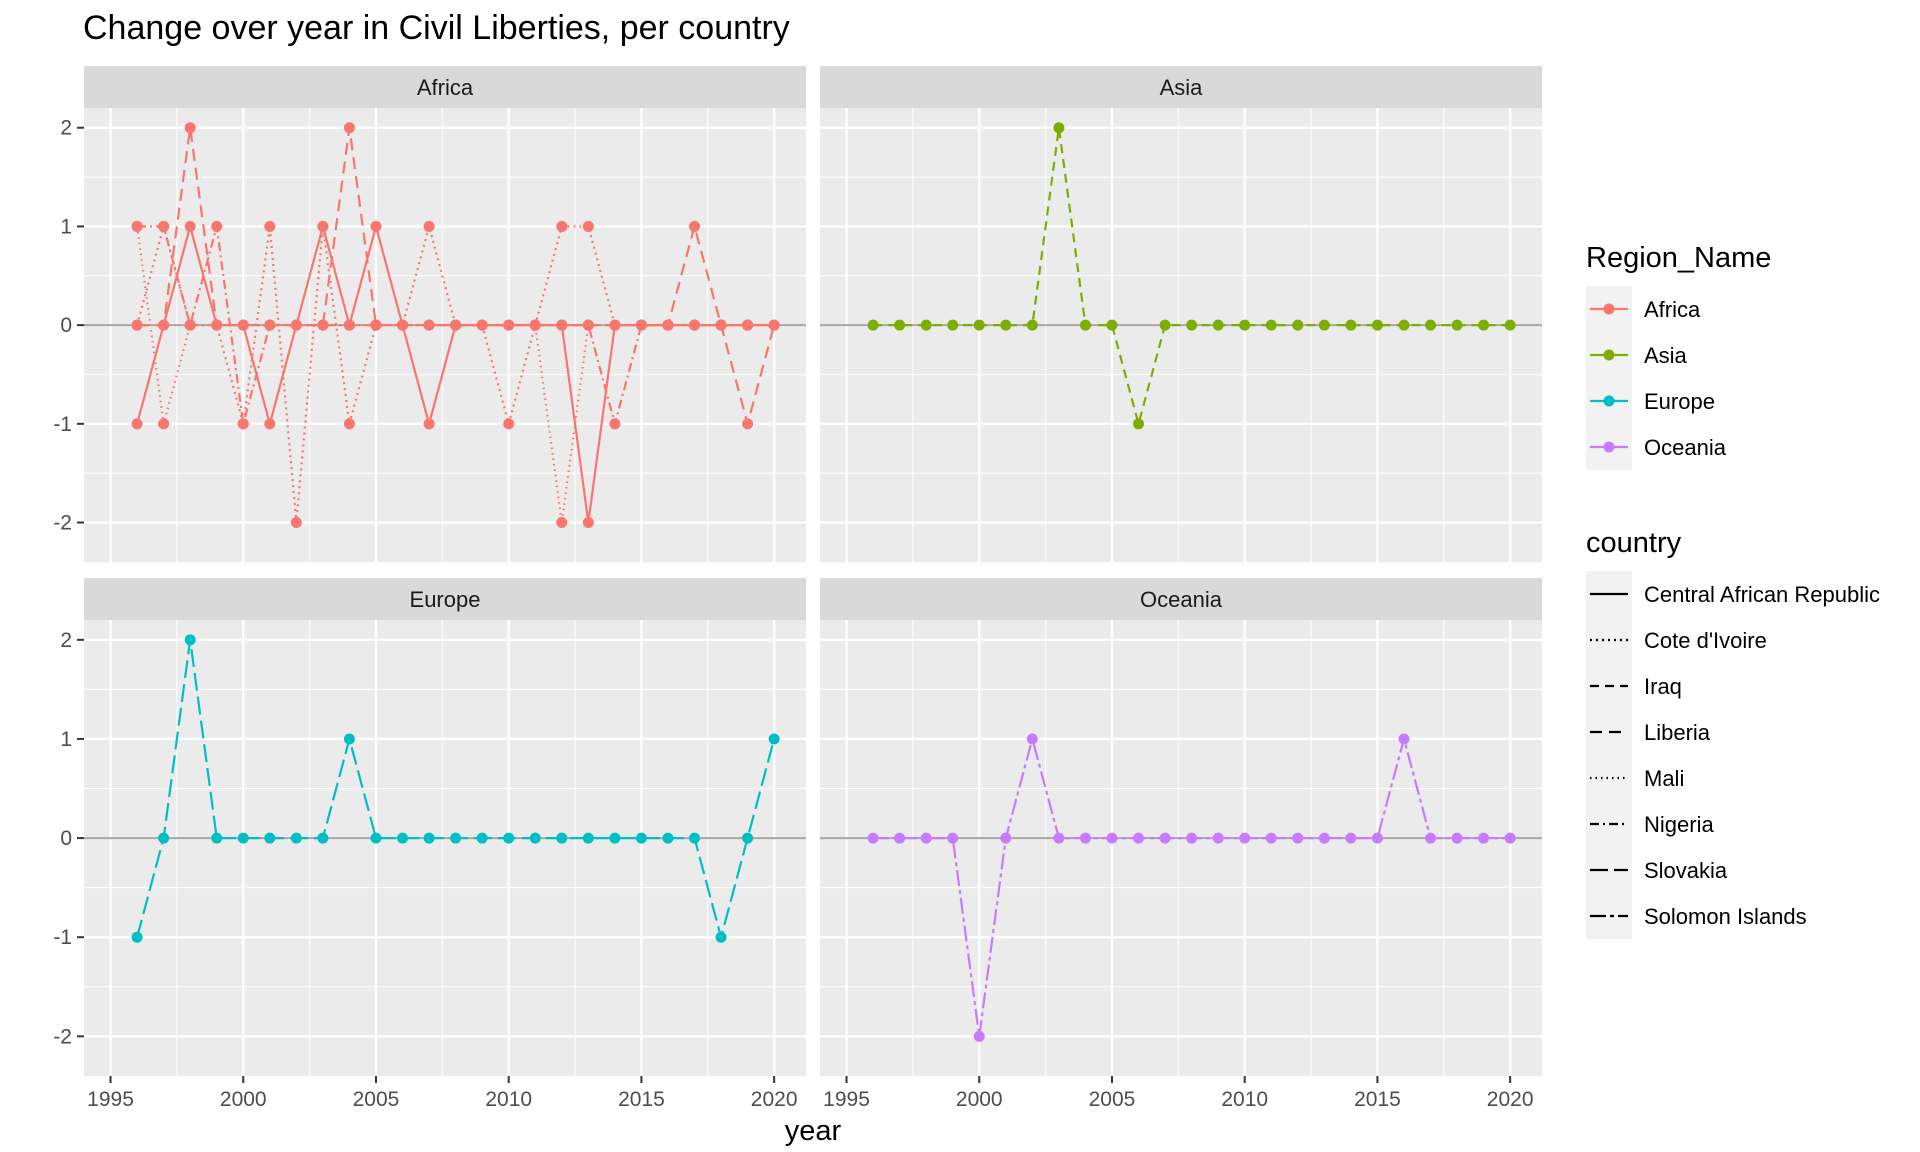 The height and width of the screenshot is (1152, 1920). Describe the element at coordinates (1636, 686) in the screenshot. I see `legend-item-iraq: Iraq` at that location.